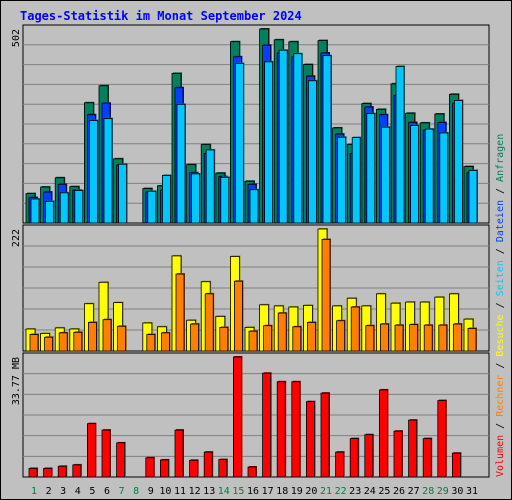 This screenshot has height=500, width=512. I want to click on x-tick-label: 7, so click(122, 491).